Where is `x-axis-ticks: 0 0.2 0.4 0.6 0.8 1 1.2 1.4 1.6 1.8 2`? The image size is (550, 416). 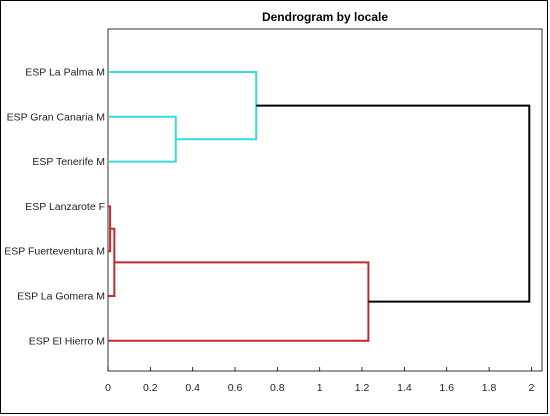 x-axis-ticks: 0 0.2 0.4 0.6 0.8 1 1.2 1.4 1.6 1.8 2 is located at coordinates (319, 380).